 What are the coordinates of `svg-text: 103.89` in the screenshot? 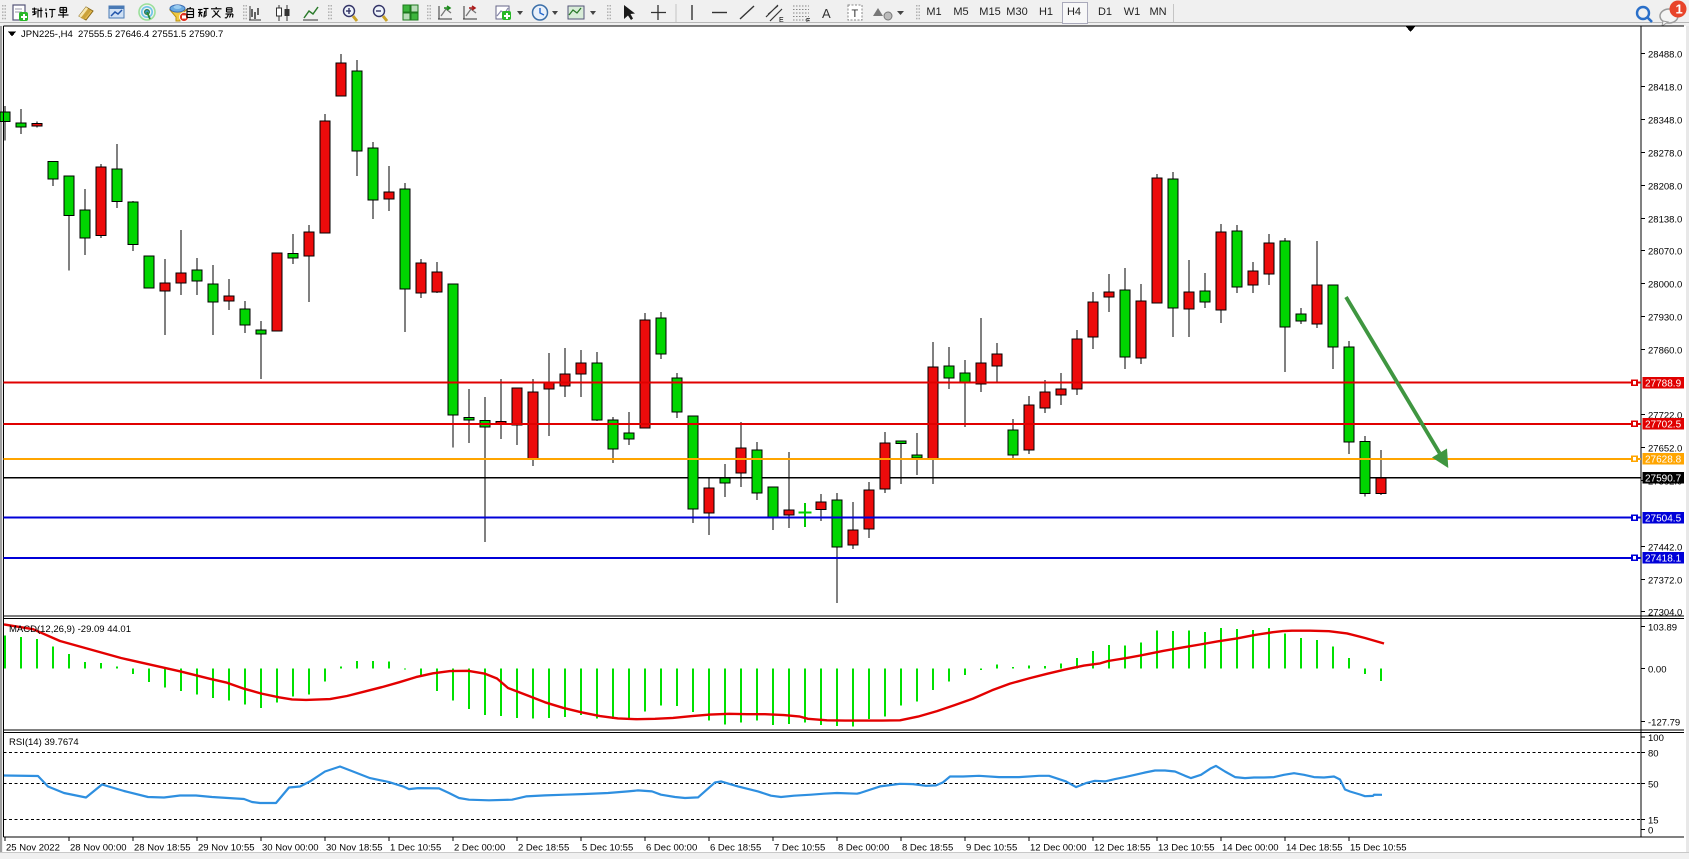 It's located at (1662, 628).